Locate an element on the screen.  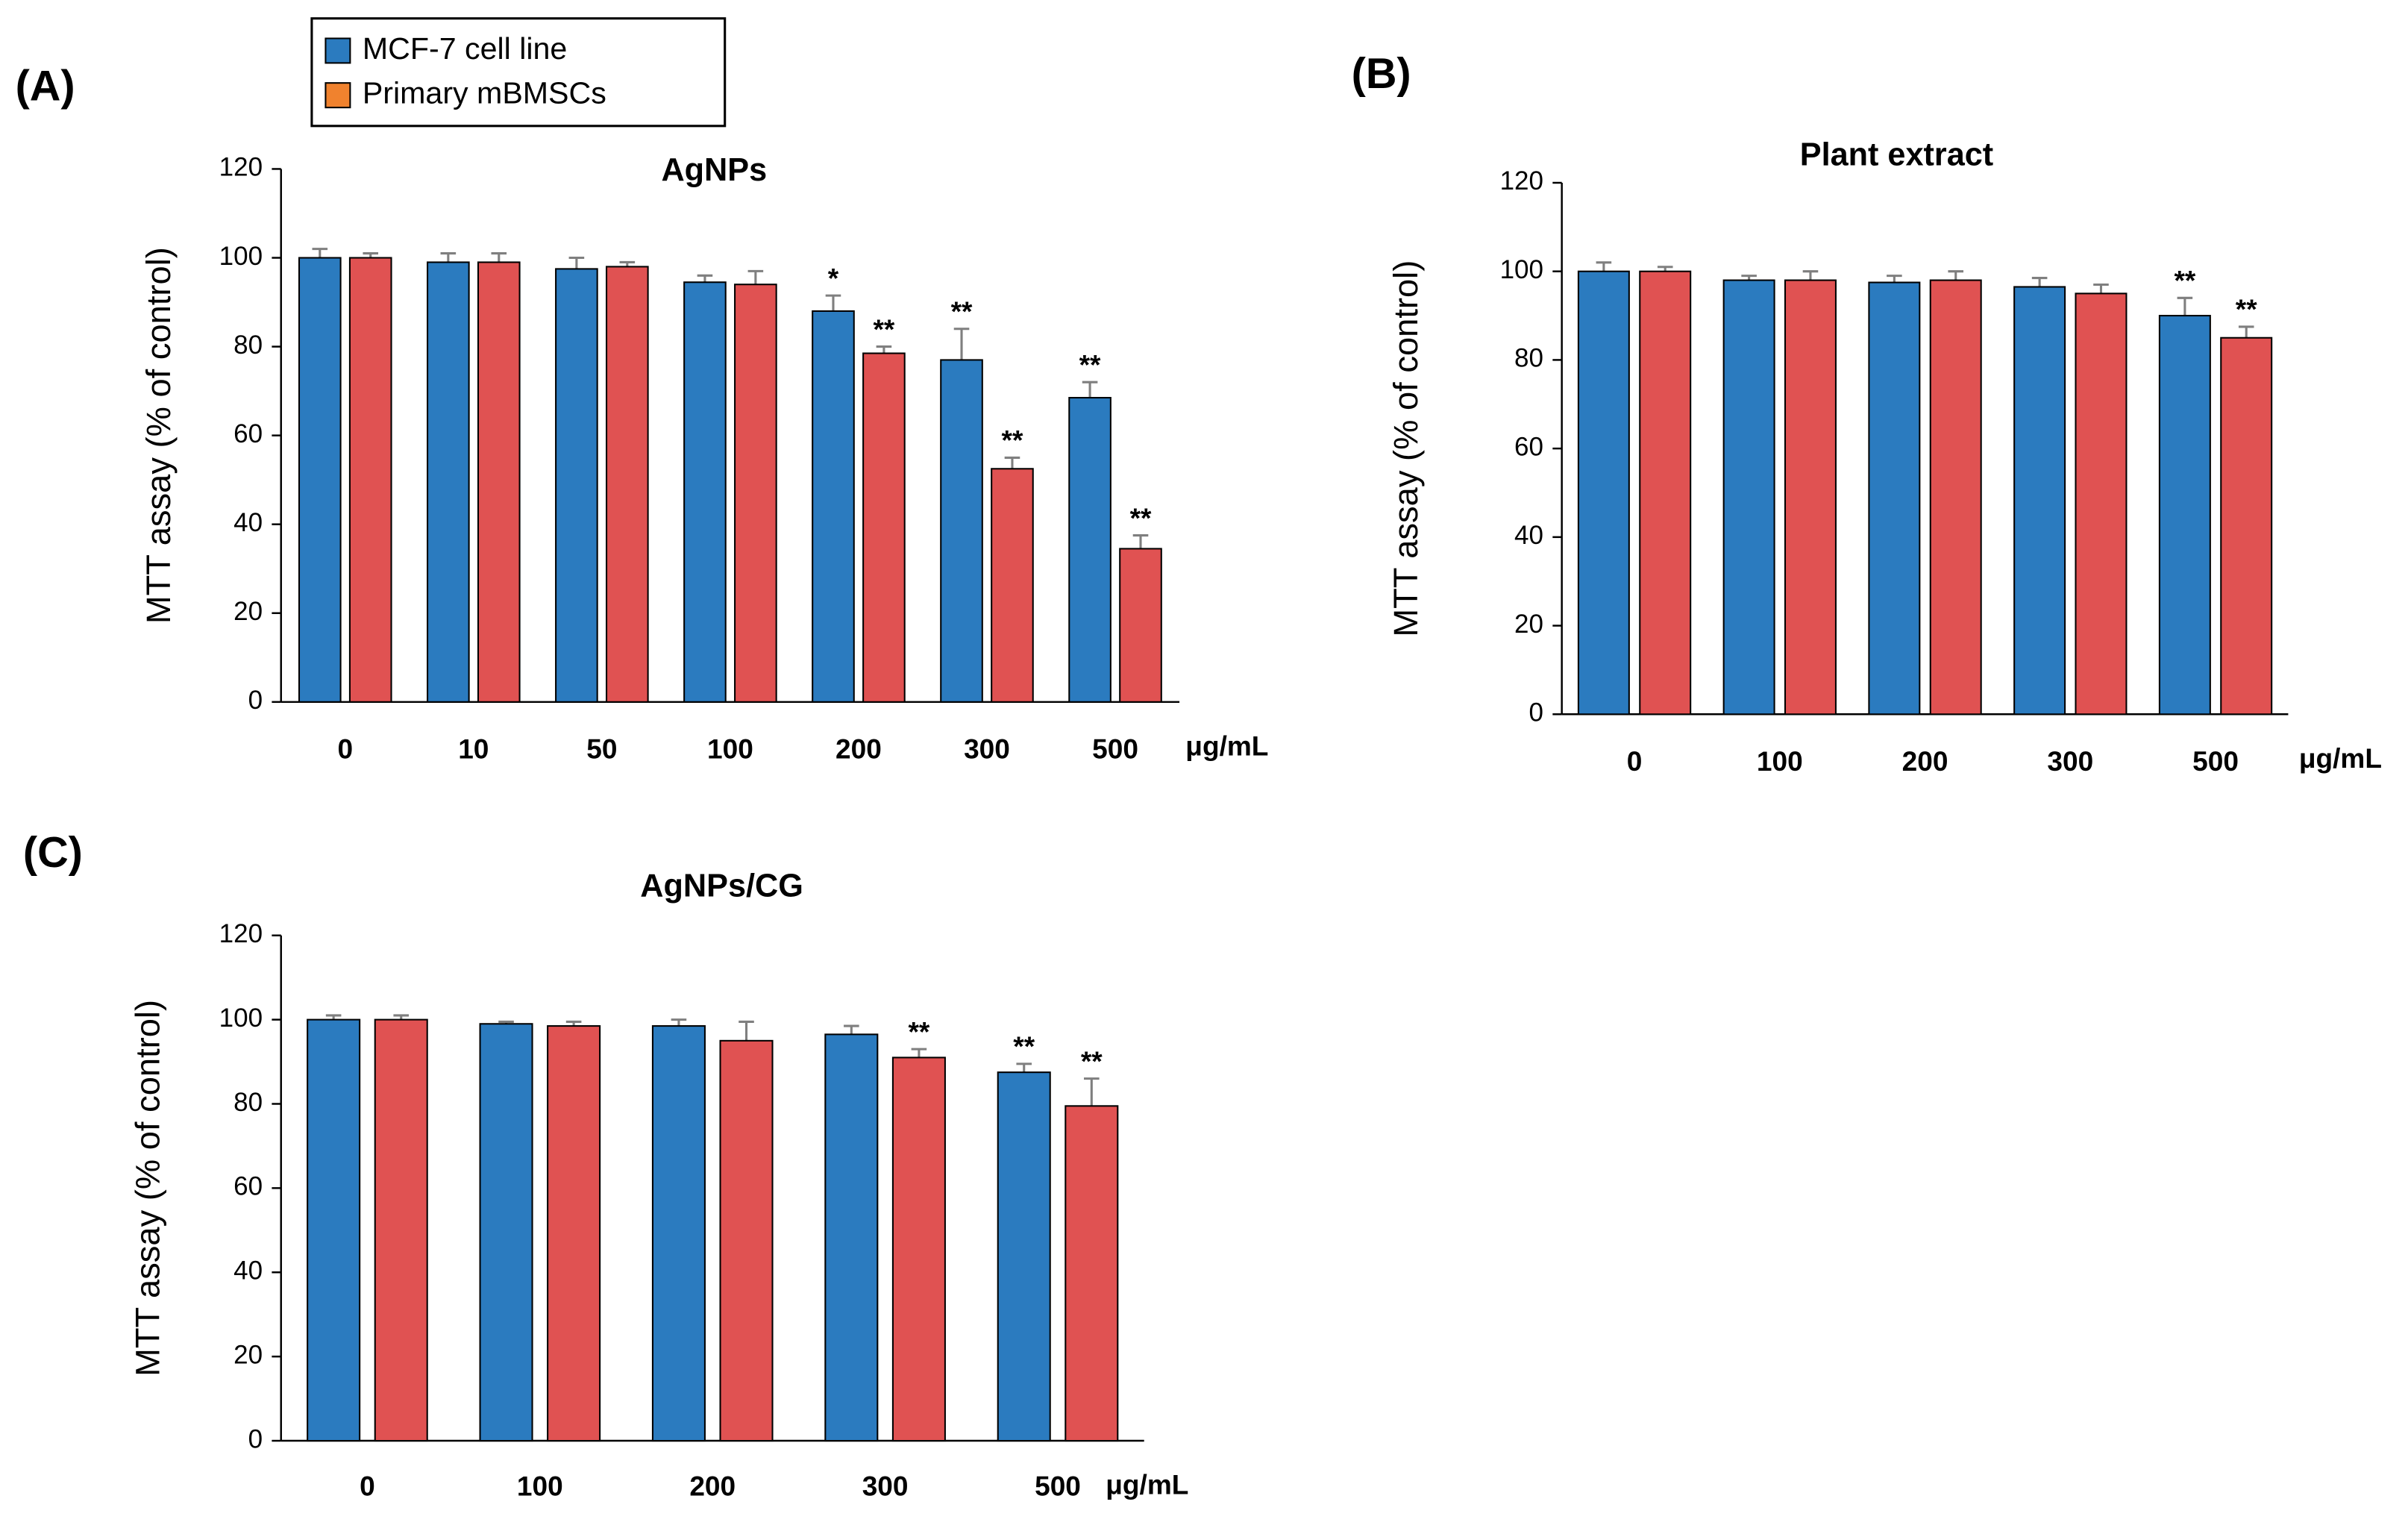
panel-label: (B) is located at coordinates (1381, 74).